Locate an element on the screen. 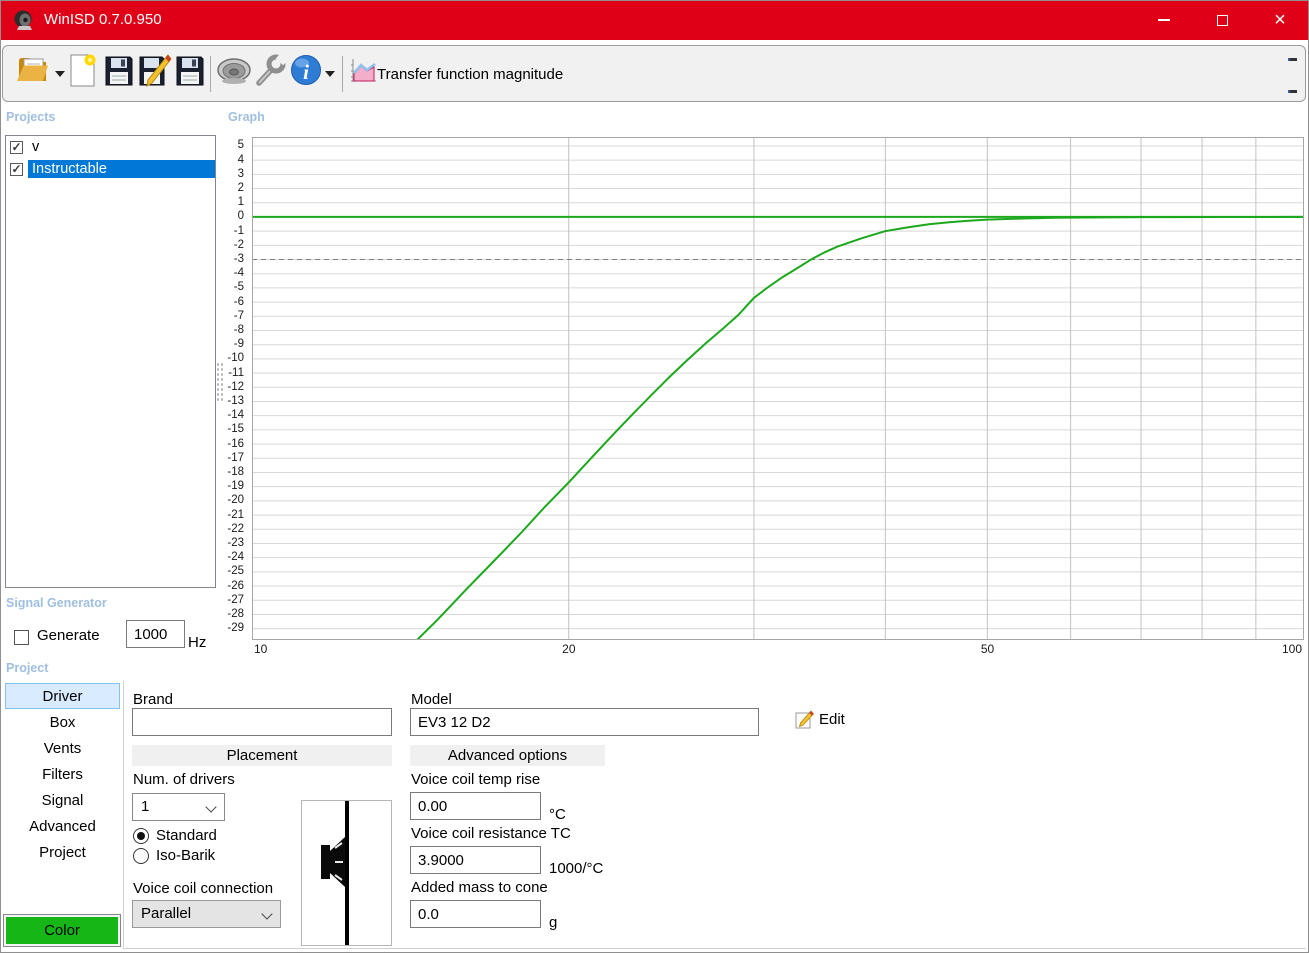  tab-vents: Vents is located at coordinates (62, 748).